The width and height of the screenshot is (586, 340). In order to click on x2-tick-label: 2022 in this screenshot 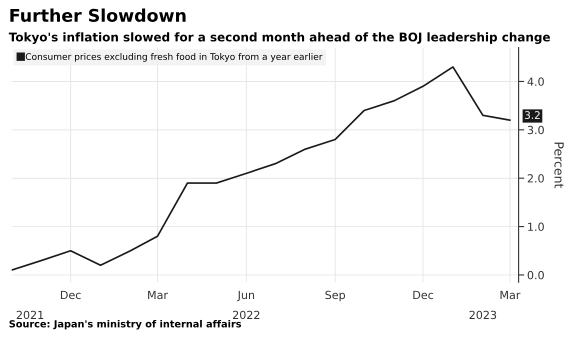, I will do `click(246, 315)`.